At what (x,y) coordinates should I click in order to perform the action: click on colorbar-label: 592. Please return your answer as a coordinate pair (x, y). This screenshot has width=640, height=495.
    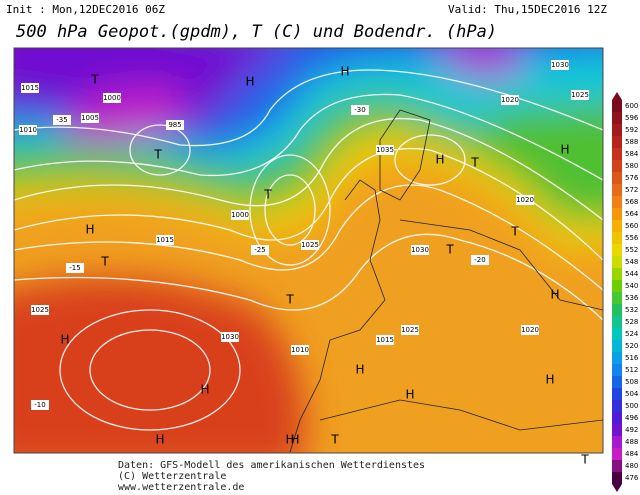
    Looking at the image, I should click on (631, 130).